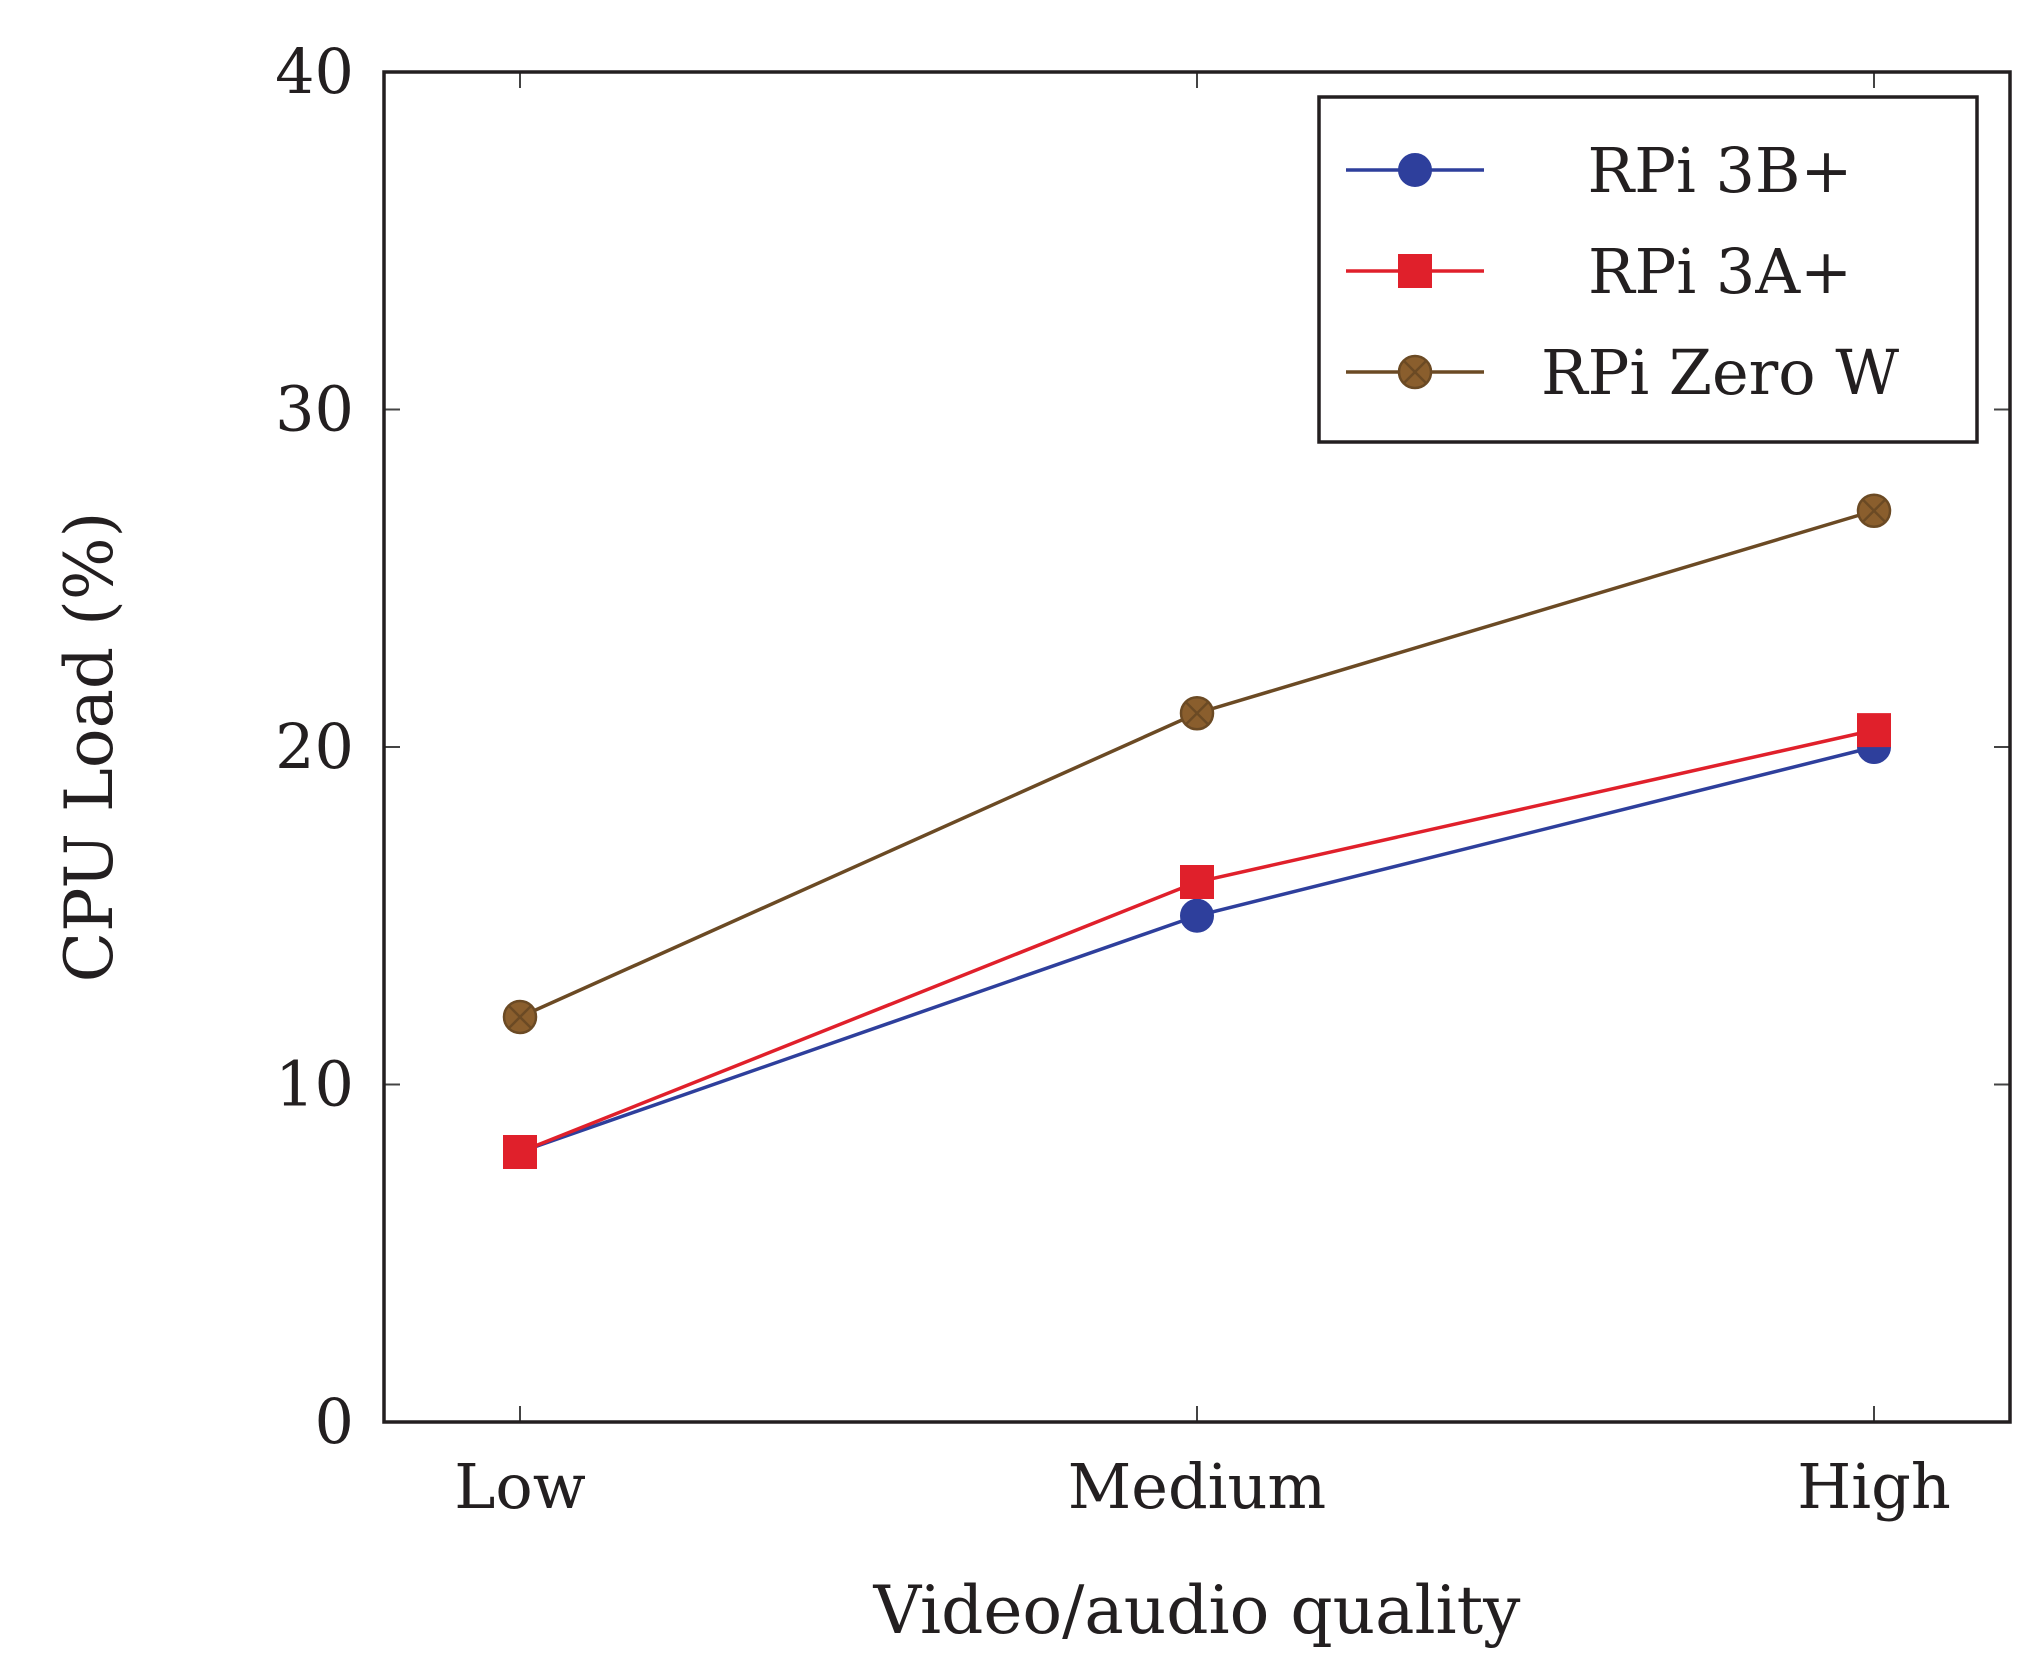 Image resolution: width=2039 pixels, height=1677 pixels. I want to click on y-tick-label: 10, so click(314, 1084).